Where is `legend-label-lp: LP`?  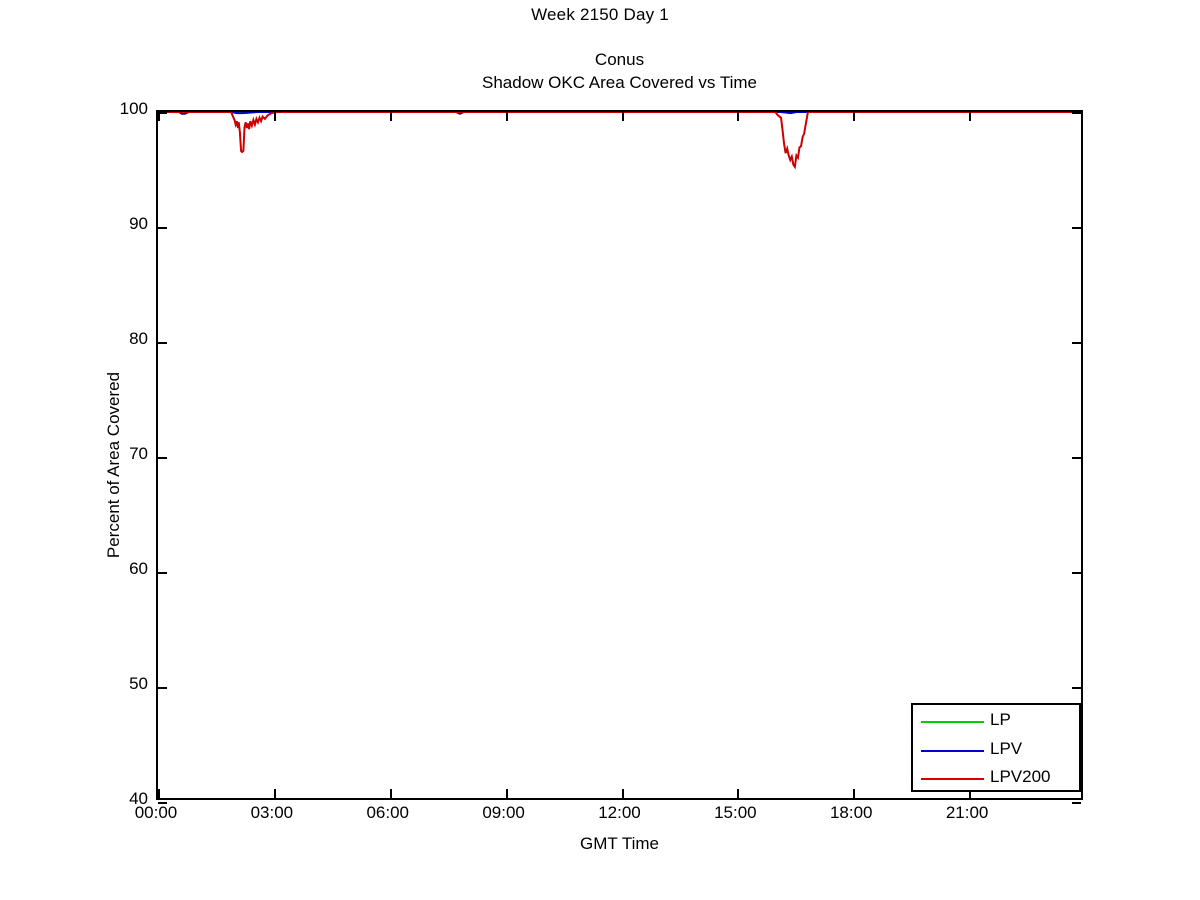
legend-label-lp: LP is located at coordinates (1000, 719).